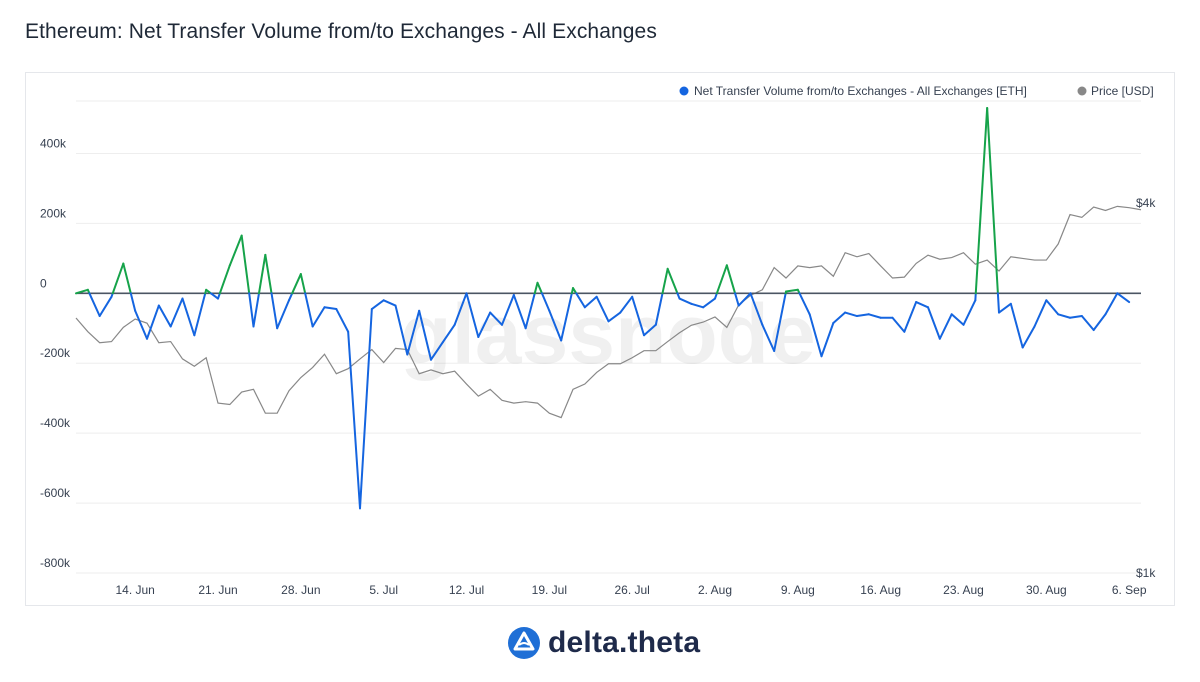 The width and height of the screenshot is (1200, 682). Describe the element at coordinates (798, 590) in the screenshot. I see `x-tick-label: 9. Aug` at that location.